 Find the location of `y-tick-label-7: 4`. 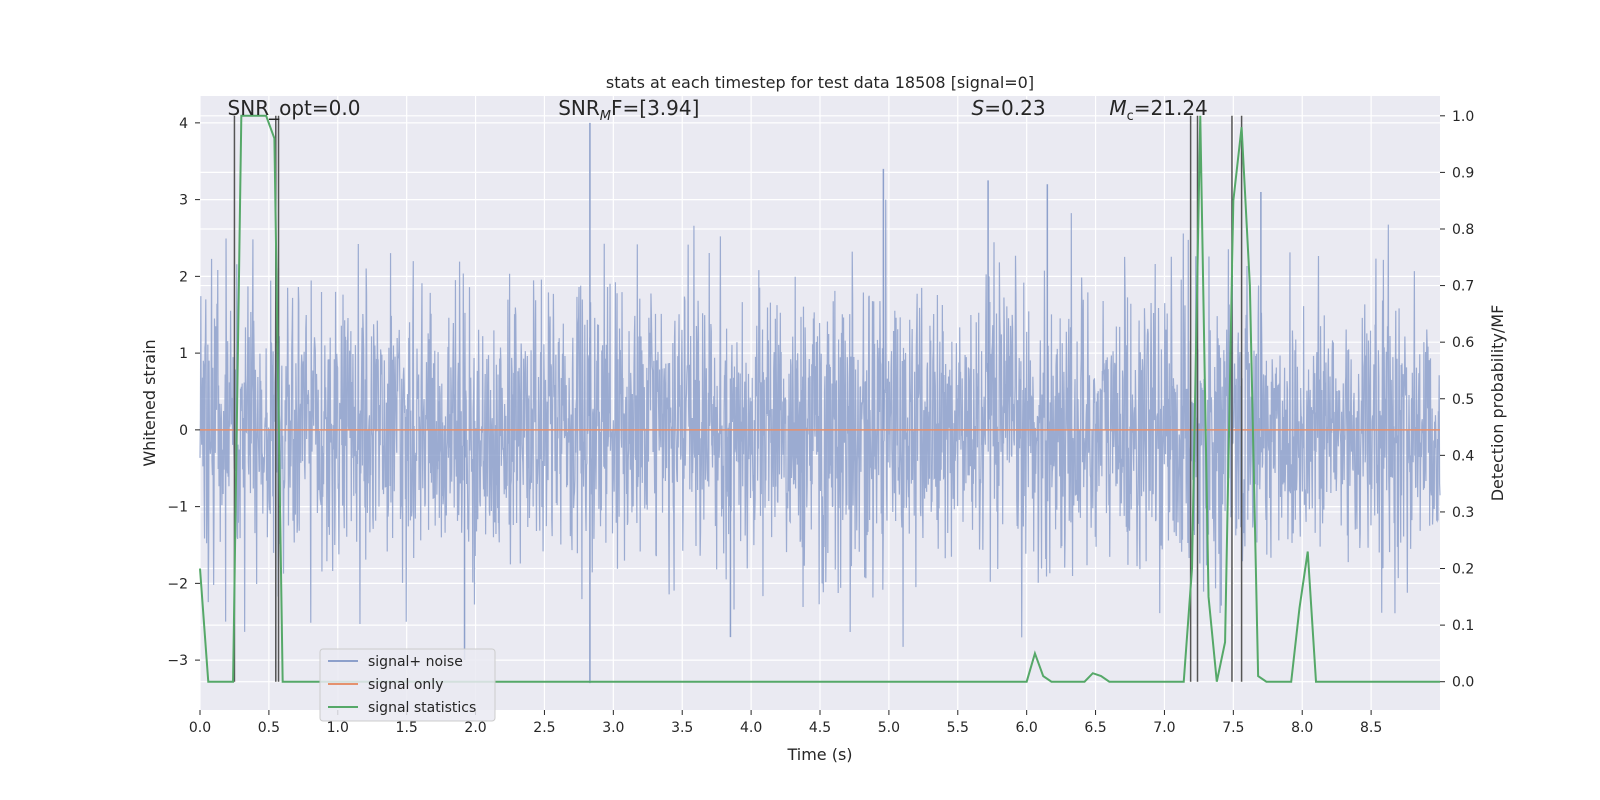

y-tick-label-7: 4 is located at coordinates (183, 124).